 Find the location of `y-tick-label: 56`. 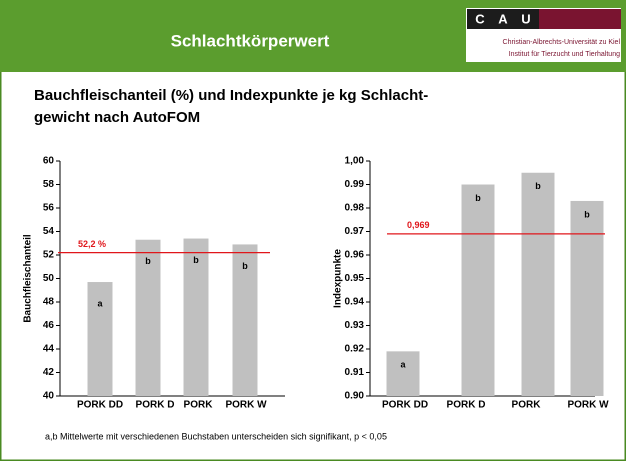

y-tick-label: 56 is located at coordinates (49, 208).